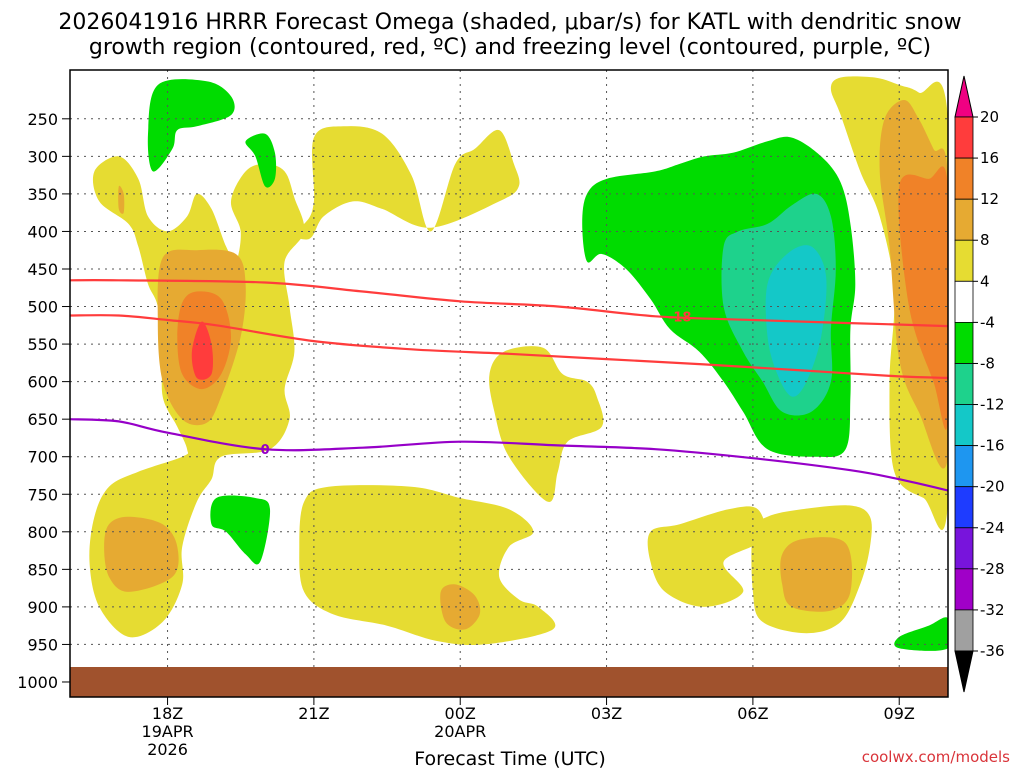 This screenshot has width=1024, height=768. Describe the element at coordinates (964, 96) in the screenshot. I see `colorbar-top-arrow` at that location.